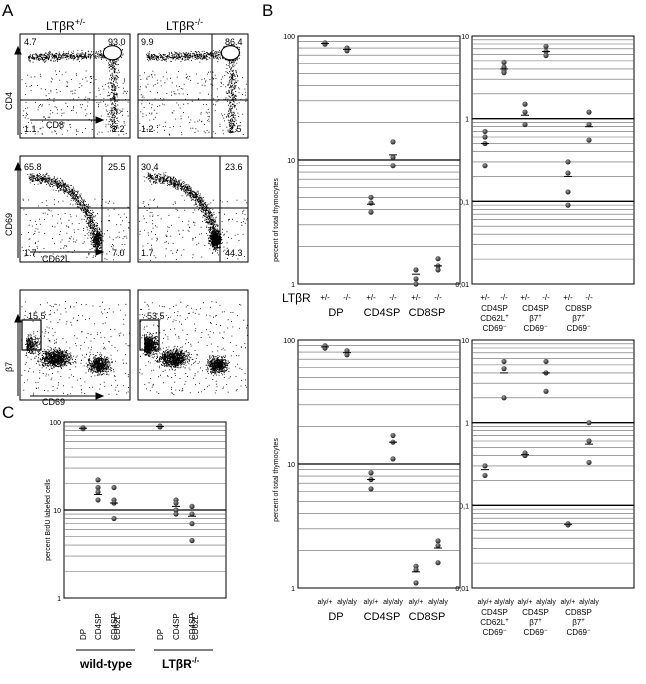 Image resolution: width=646 pixels, height=684 pixels. Describe the element at coordinates (117, 167) in the screenshot. I see `q-r2p-ur: 25.5` at that location.